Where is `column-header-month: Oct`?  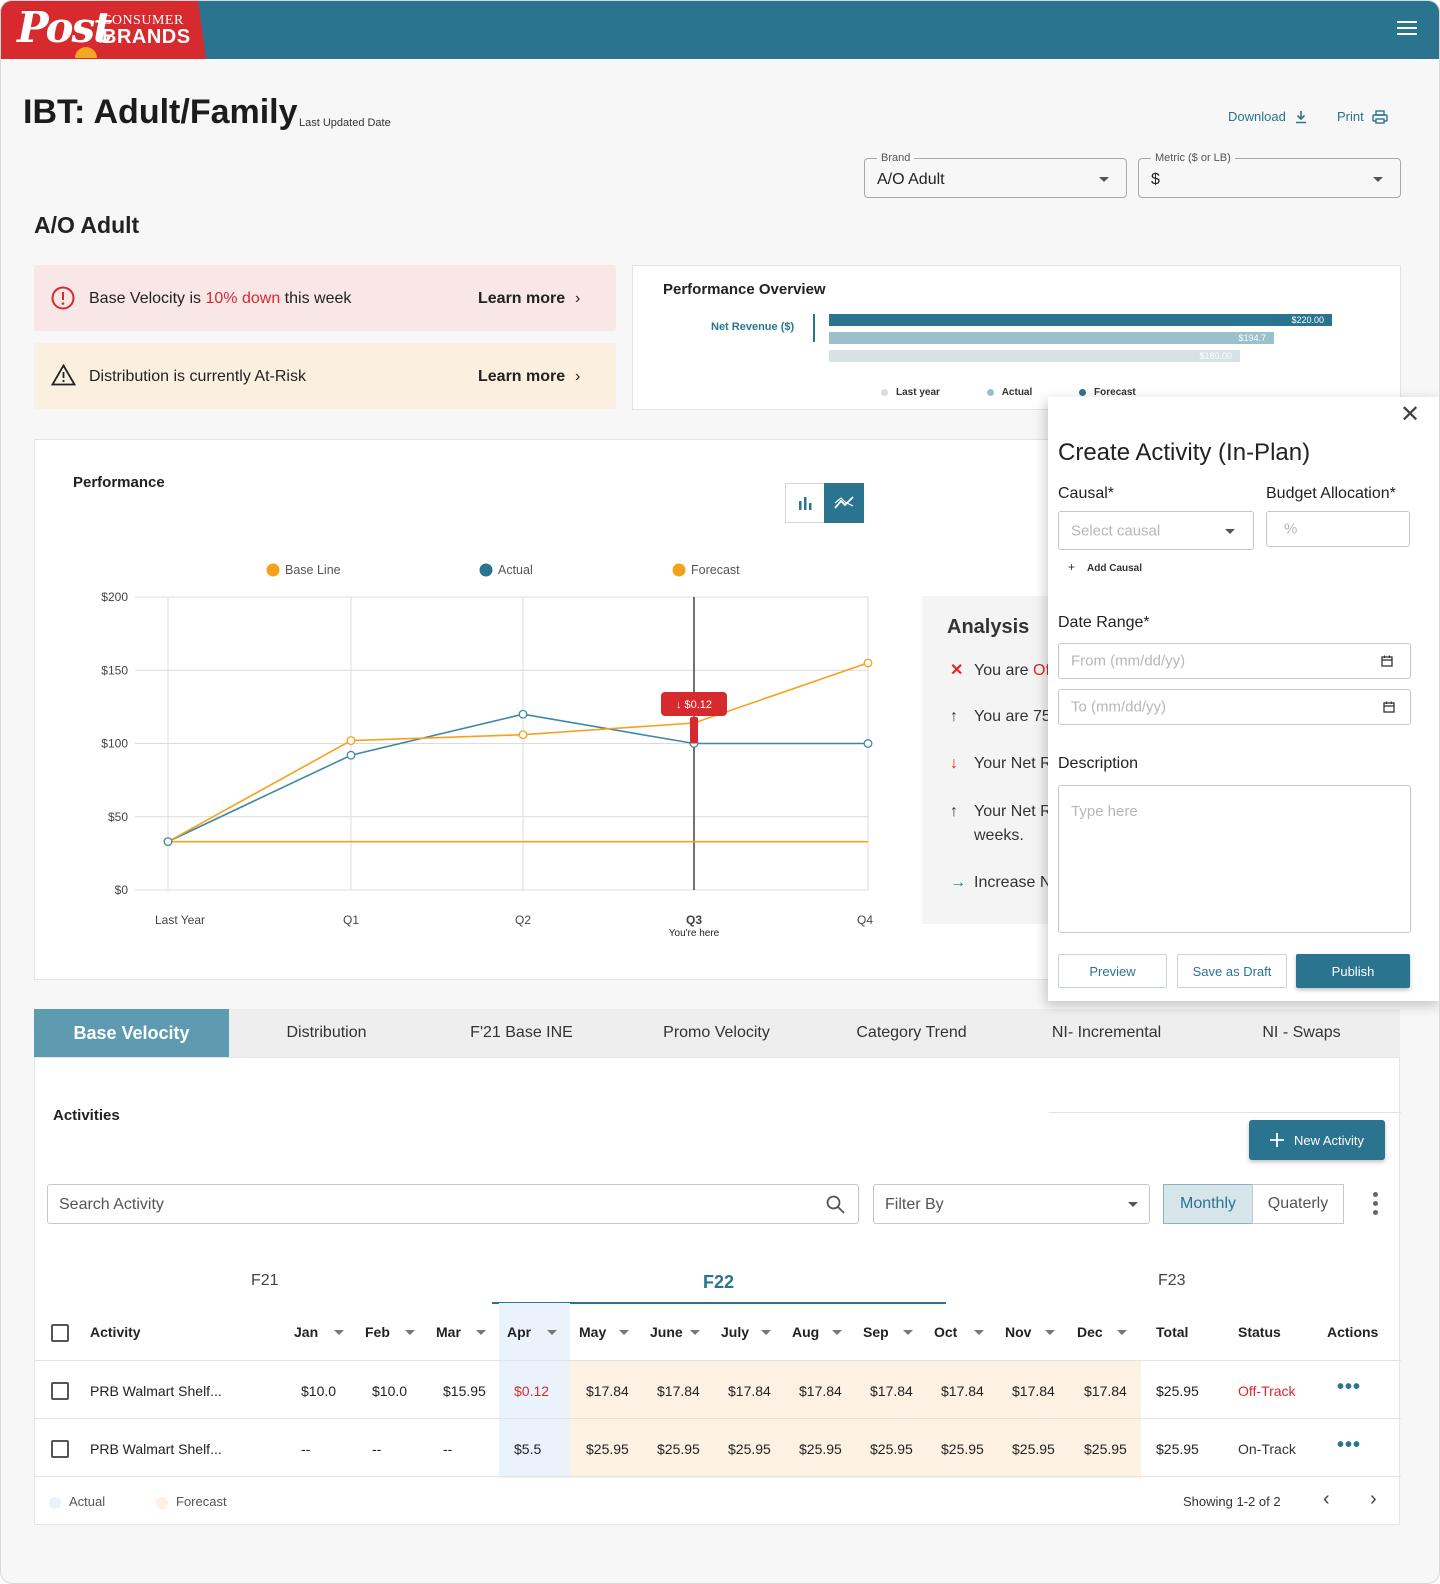
column-header-month: Oct is located at coordinates (946, 1332).